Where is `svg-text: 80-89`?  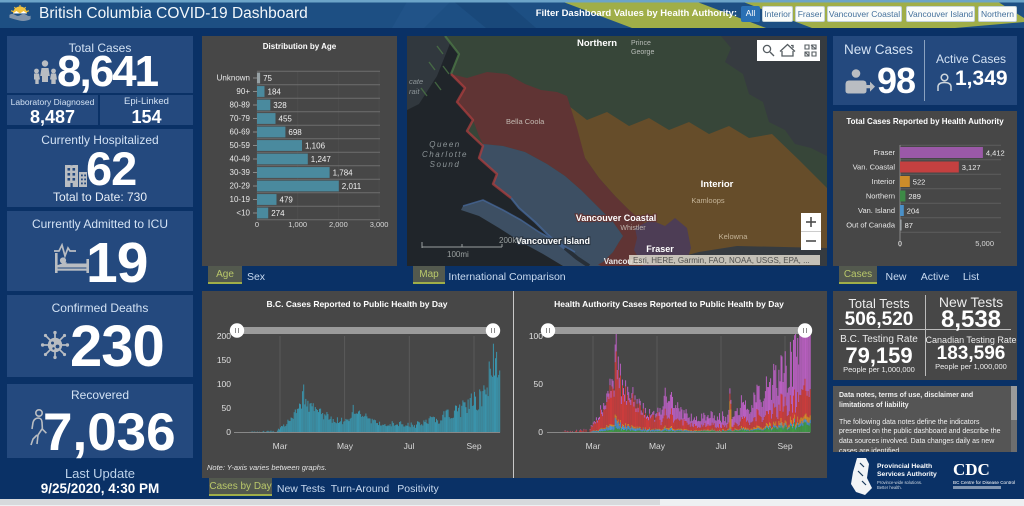
svg-text: 80-89 is located at coordinates (240, 105).